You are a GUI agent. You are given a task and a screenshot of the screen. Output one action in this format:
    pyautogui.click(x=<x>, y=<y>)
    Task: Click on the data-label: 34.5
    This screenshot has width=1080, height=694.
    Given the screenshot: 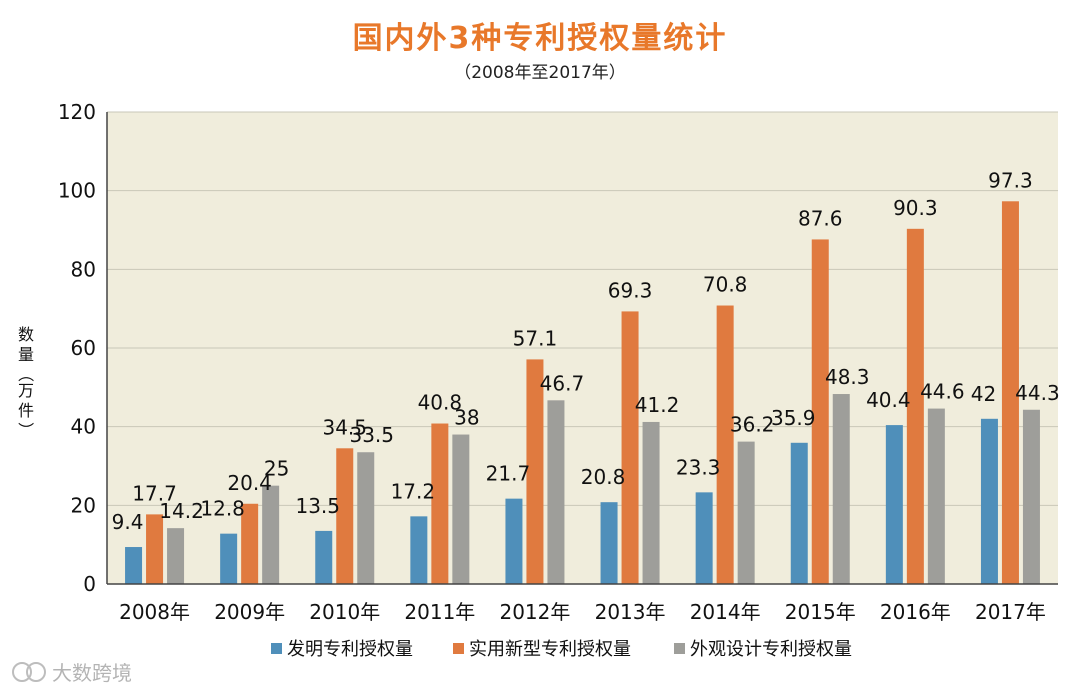 What is the action you would take?
    pyautogui.click(x=344, y=427)
    